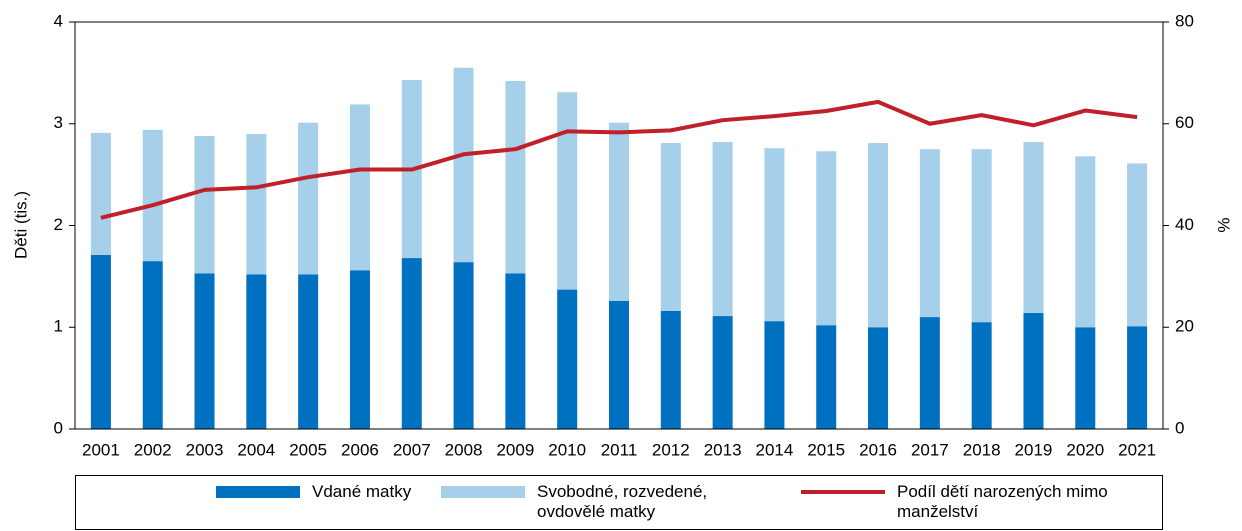  What do you see at coordinates (58, 20) in the screenshot?
I see `y-tick-label: 4` at bounding box center [58, 20].